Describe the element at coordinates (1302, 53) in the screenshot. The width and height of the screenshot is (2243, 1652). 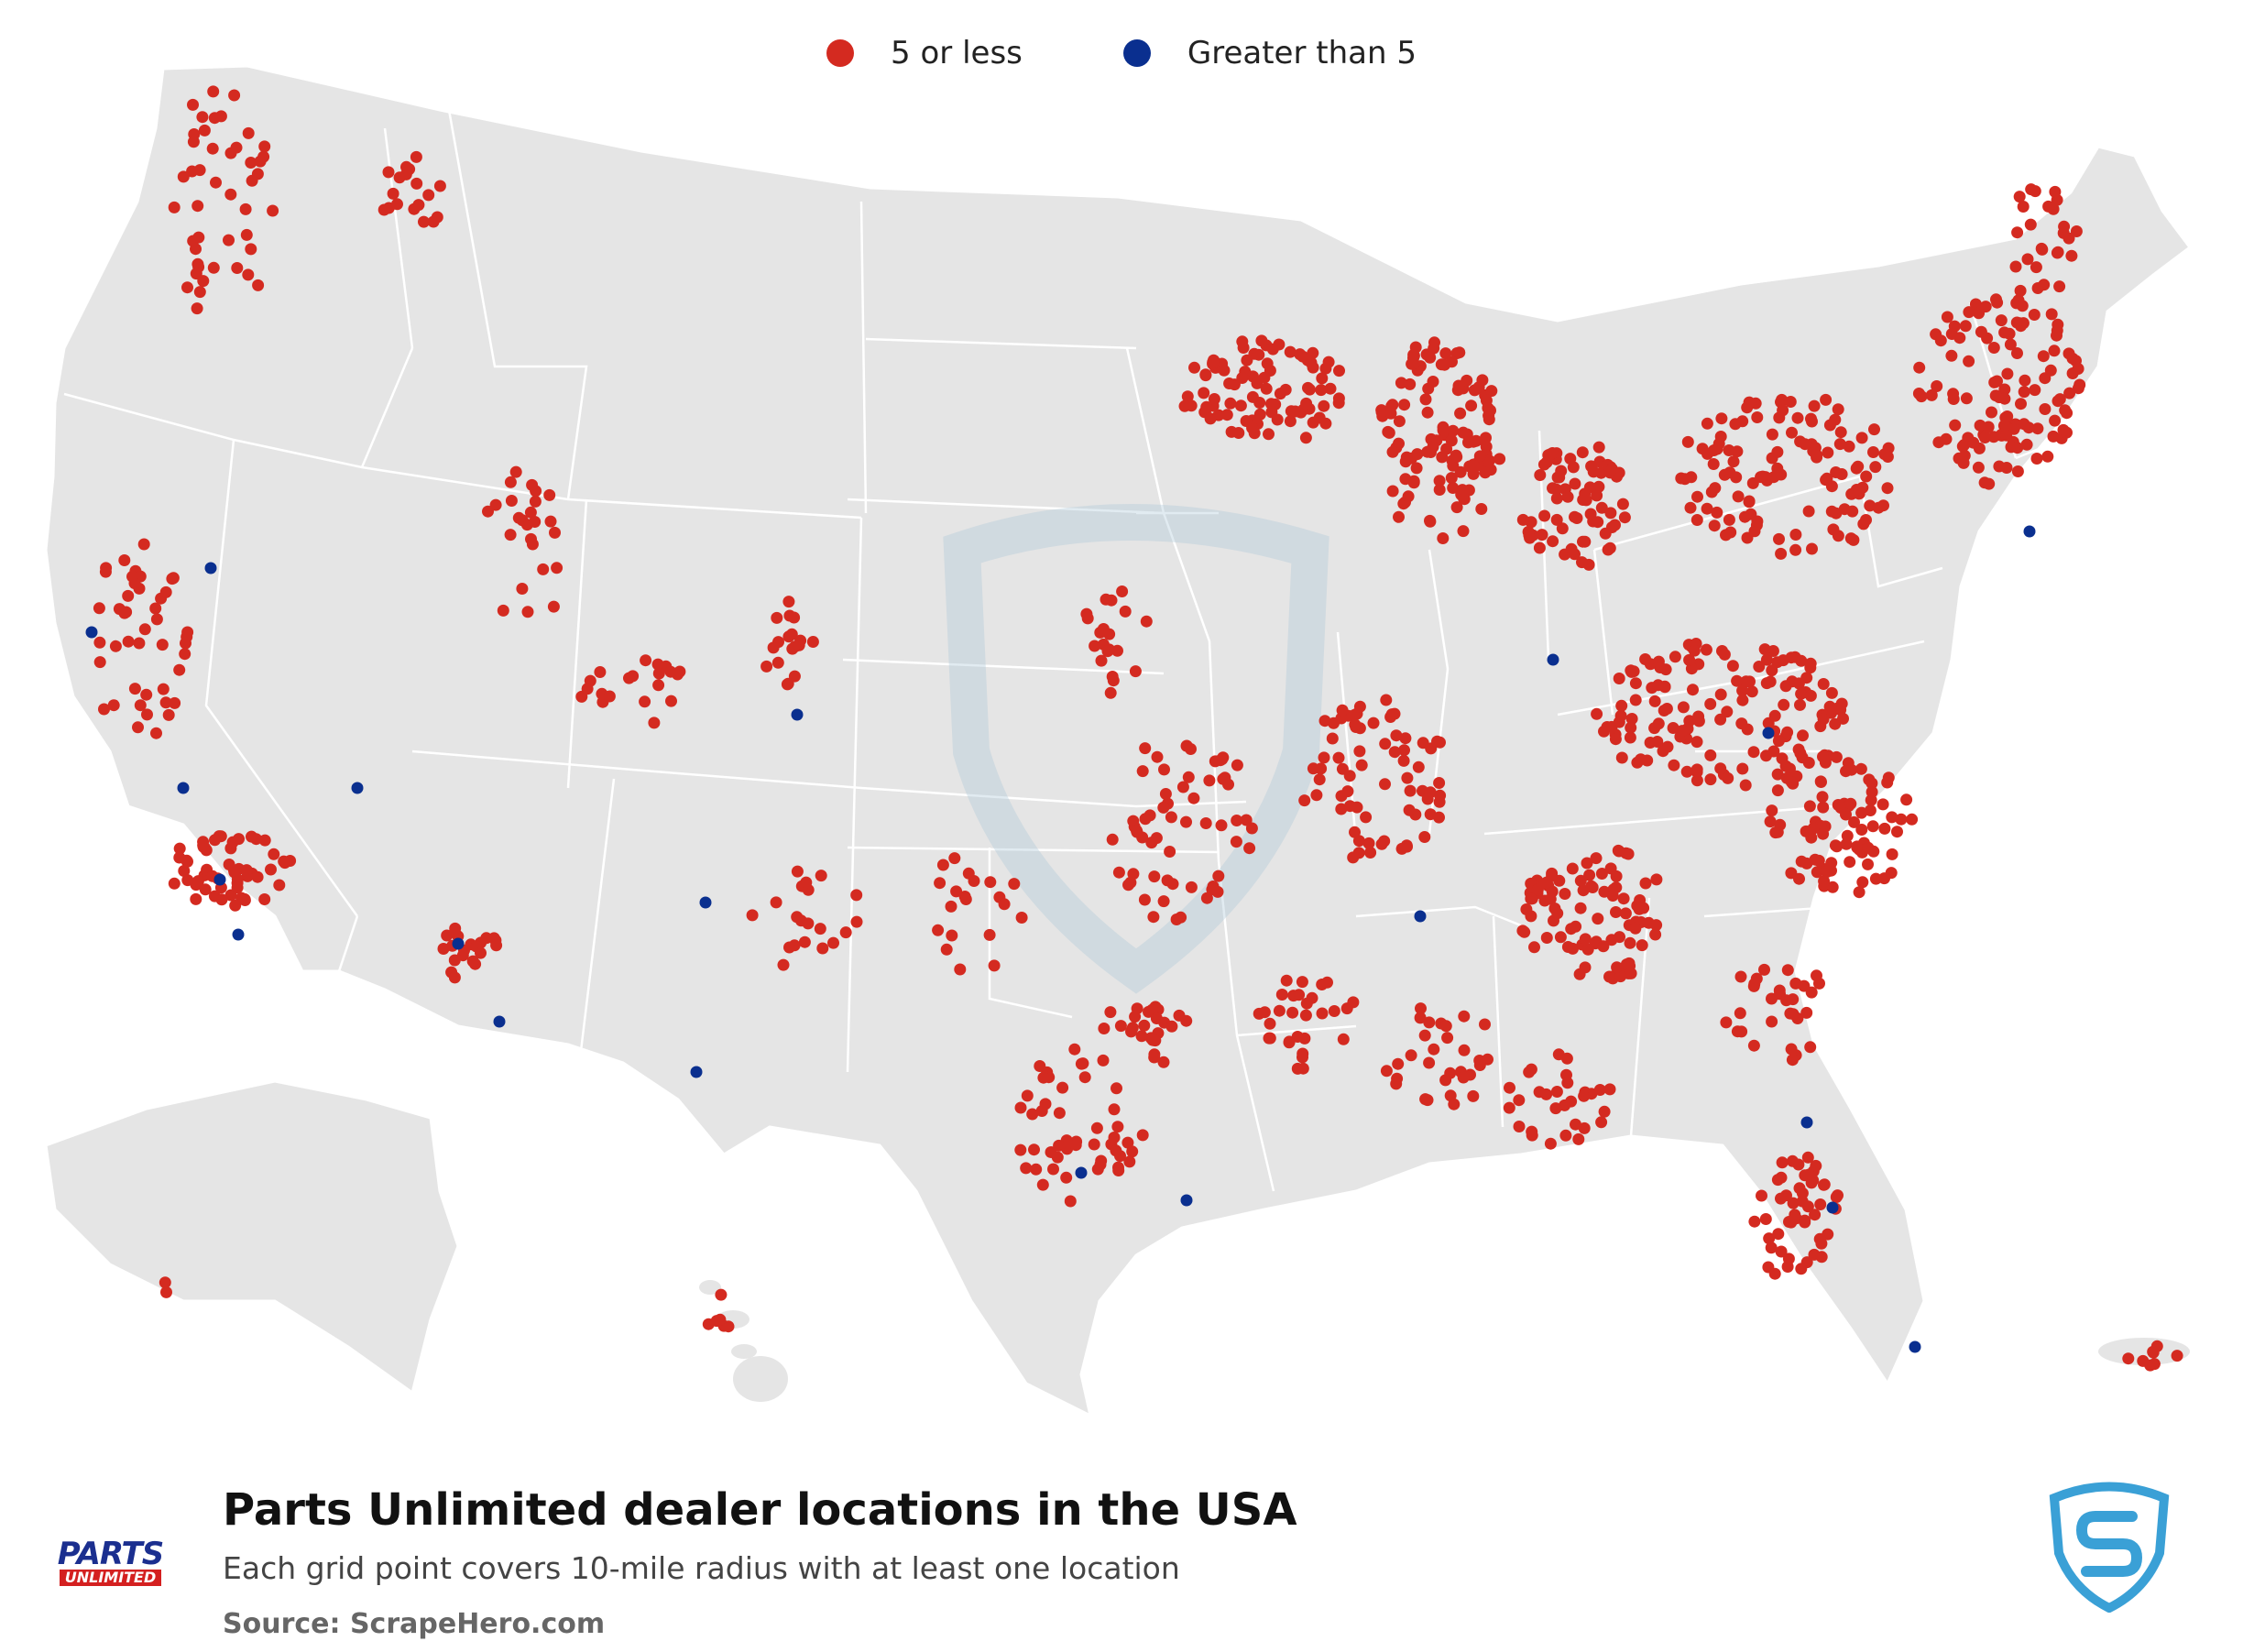
I see `legend-label-high: Greater than 5` at that location.